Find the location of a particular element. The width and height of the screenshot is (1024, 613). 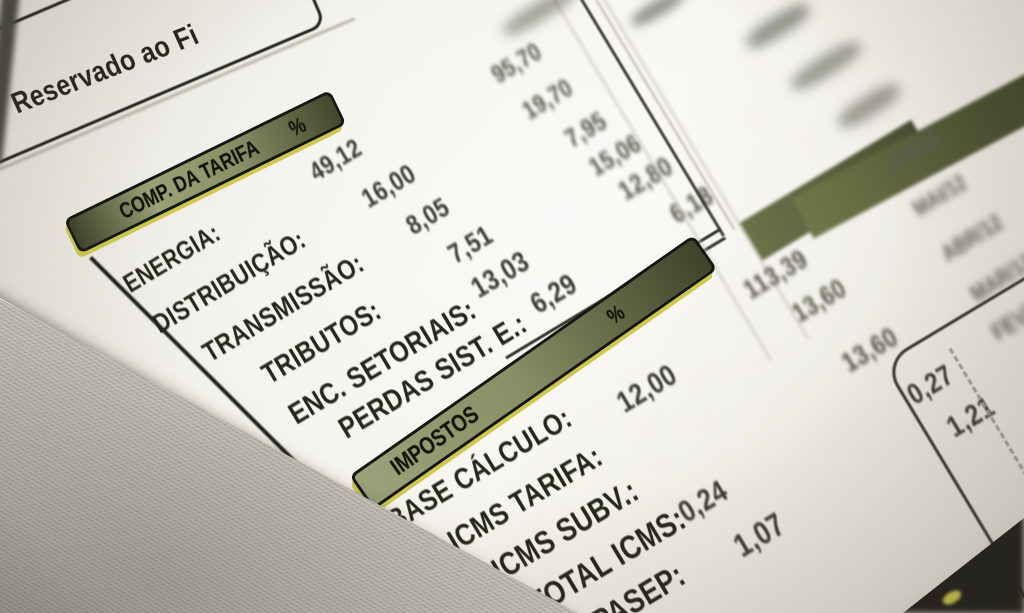

taxes-header-pct-label: % is located at coordinates (616, 314).